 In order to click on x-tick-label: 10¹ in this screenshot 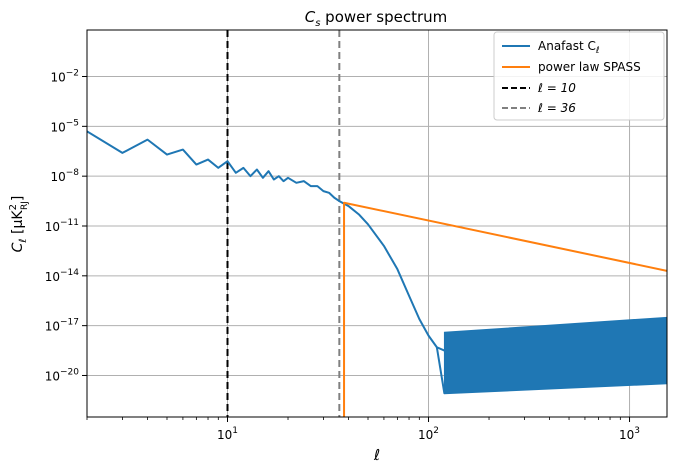, I will do `click(227, 434)`.